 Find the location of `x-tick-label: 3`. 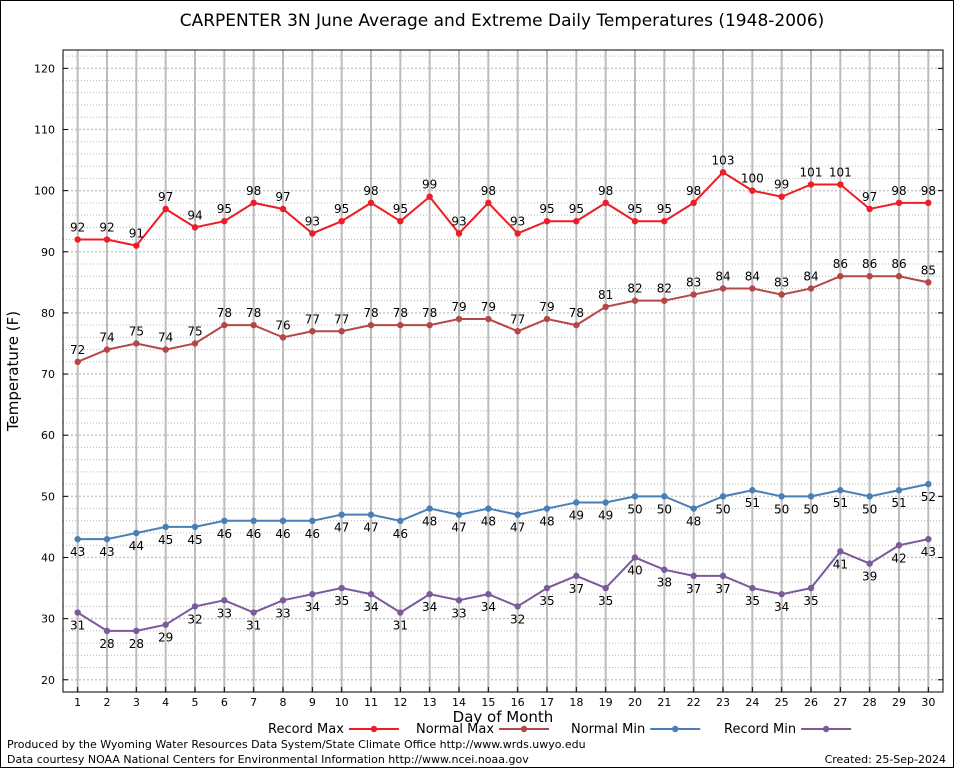

x-tick-label: 3 is located at coordinates (136, 702).